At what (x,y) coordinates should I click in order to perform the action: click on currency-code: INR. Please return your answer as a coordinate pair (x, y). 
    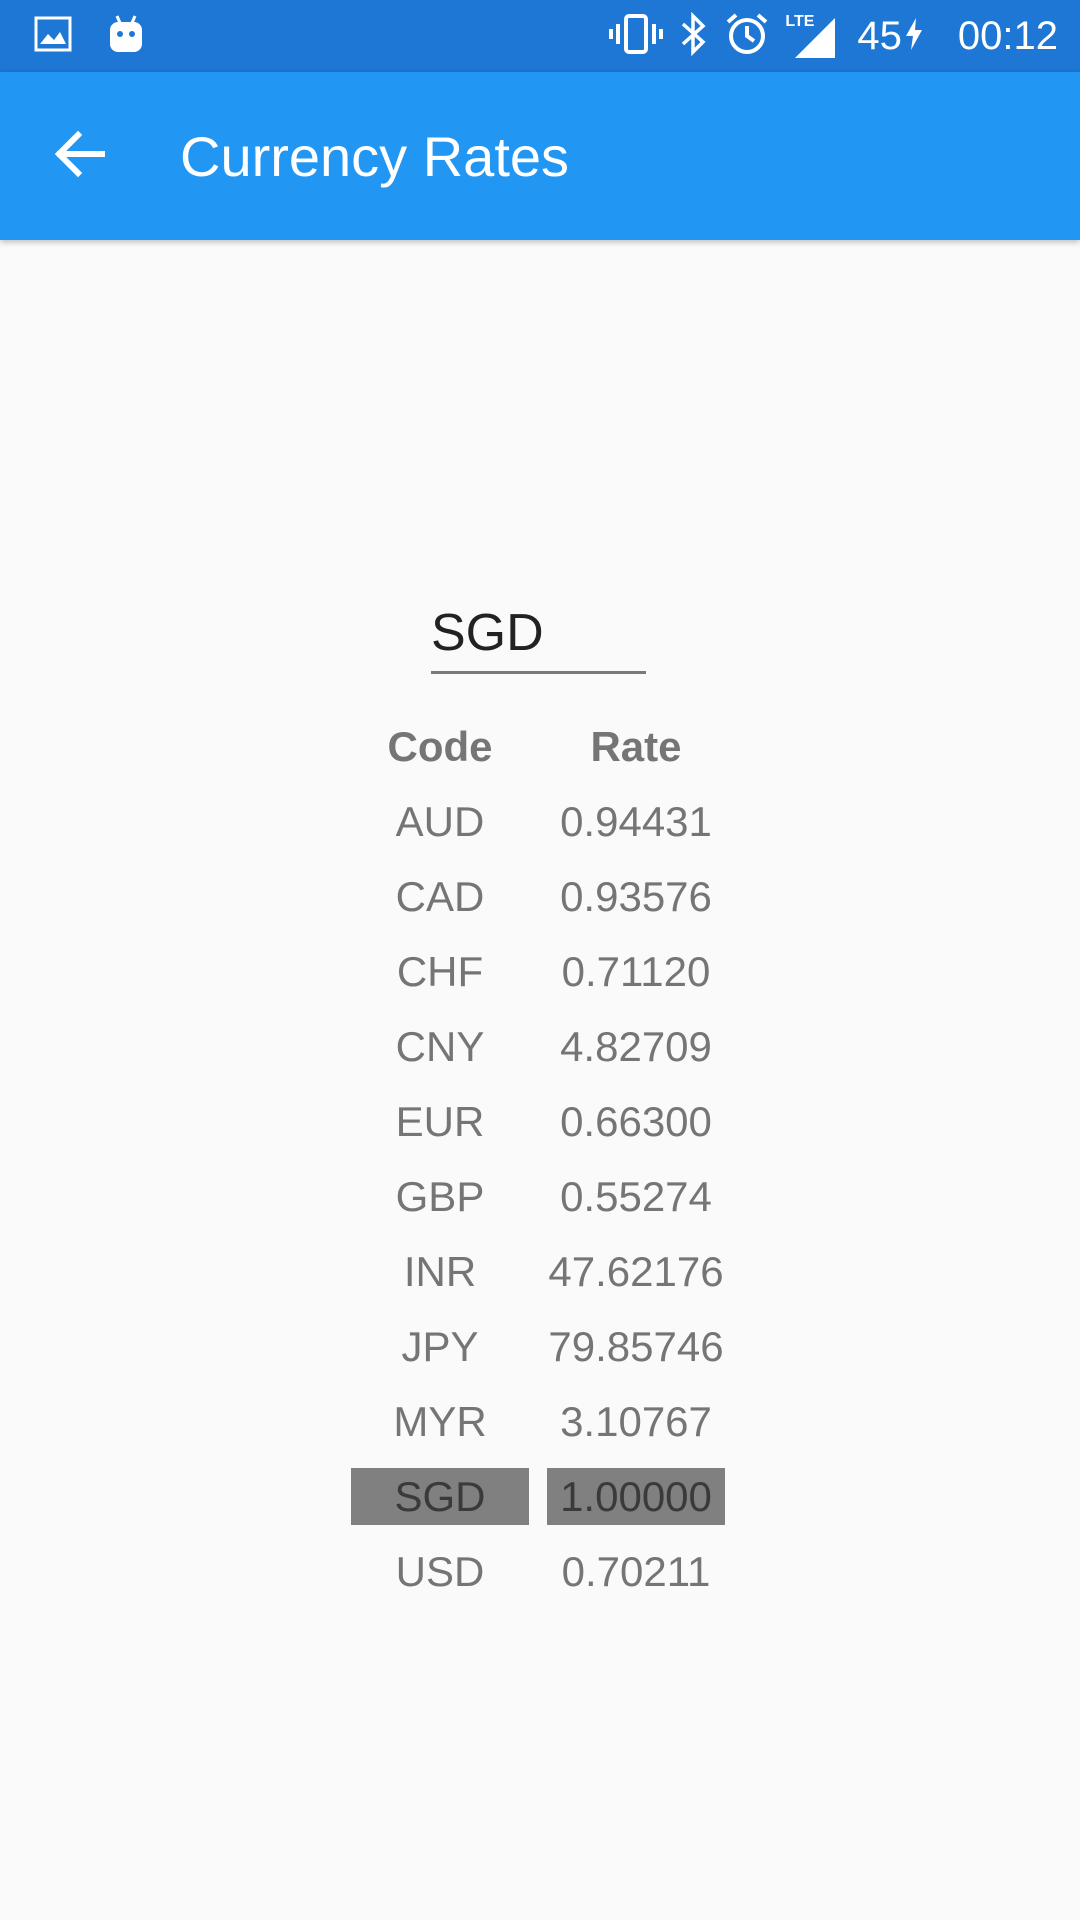
    Looking at the image, I should click on (440, 1271).